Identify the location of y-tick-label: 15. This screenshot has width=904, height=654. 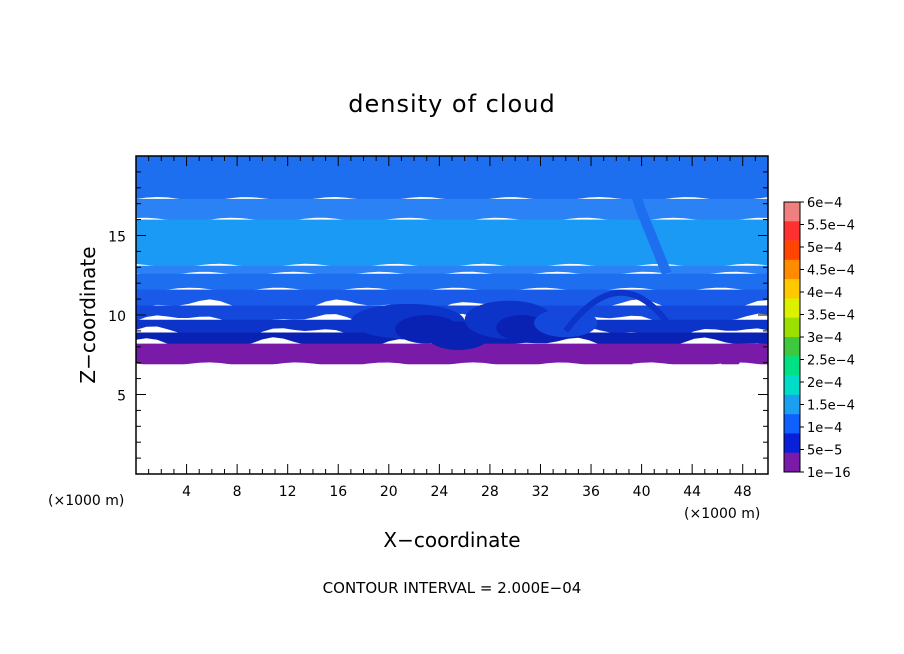
(117, 238).